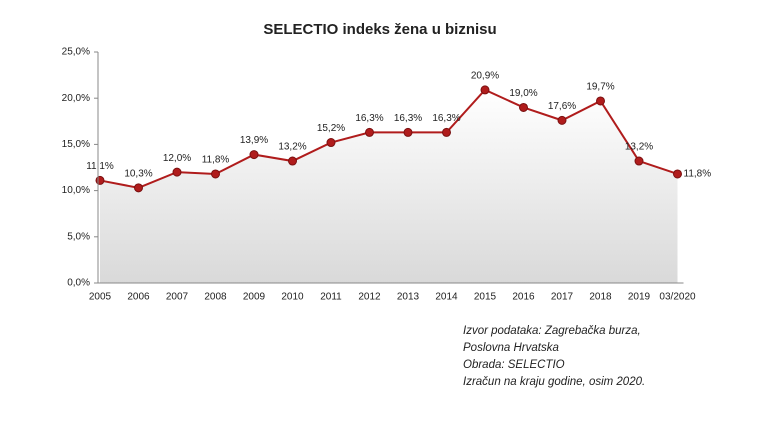 This screenshot has width=757, height=427. I want to click on y-tick-label: 15,0%, so click(76, 144).